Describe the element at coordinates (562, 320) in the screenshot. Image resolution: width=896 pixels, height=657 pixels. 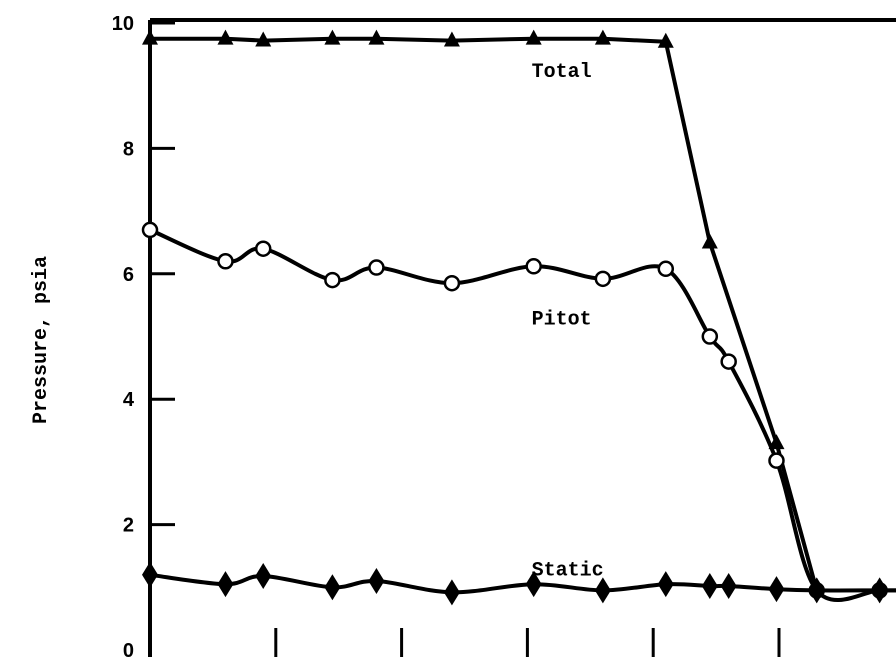
I see `series-label-pitot: Pitot` at that location.